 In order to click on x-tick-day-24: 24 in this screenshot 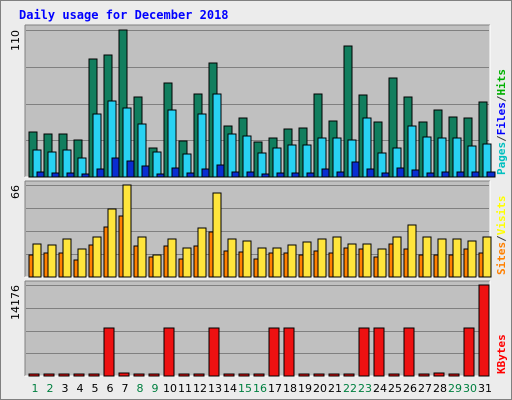, I will do `click(380, 388)`.